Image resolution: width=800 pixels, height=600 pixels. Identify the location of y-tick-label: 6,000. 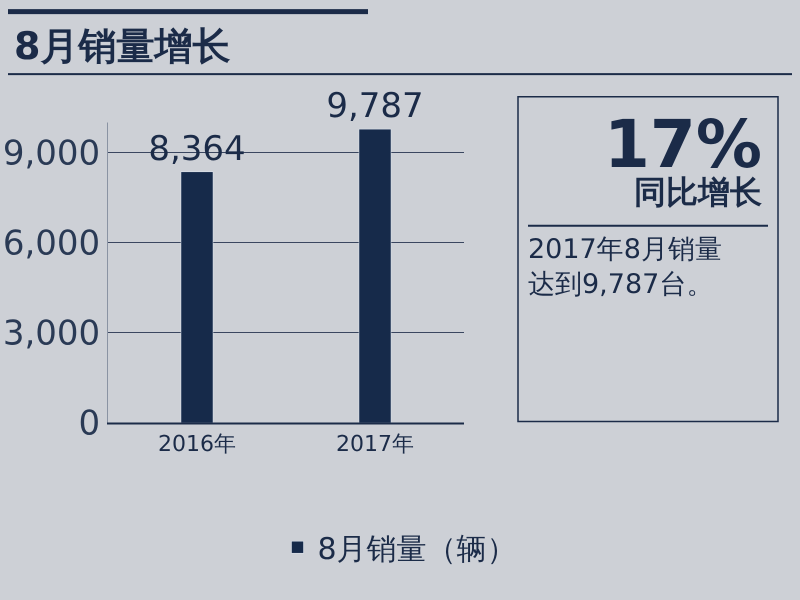
(51, 244).